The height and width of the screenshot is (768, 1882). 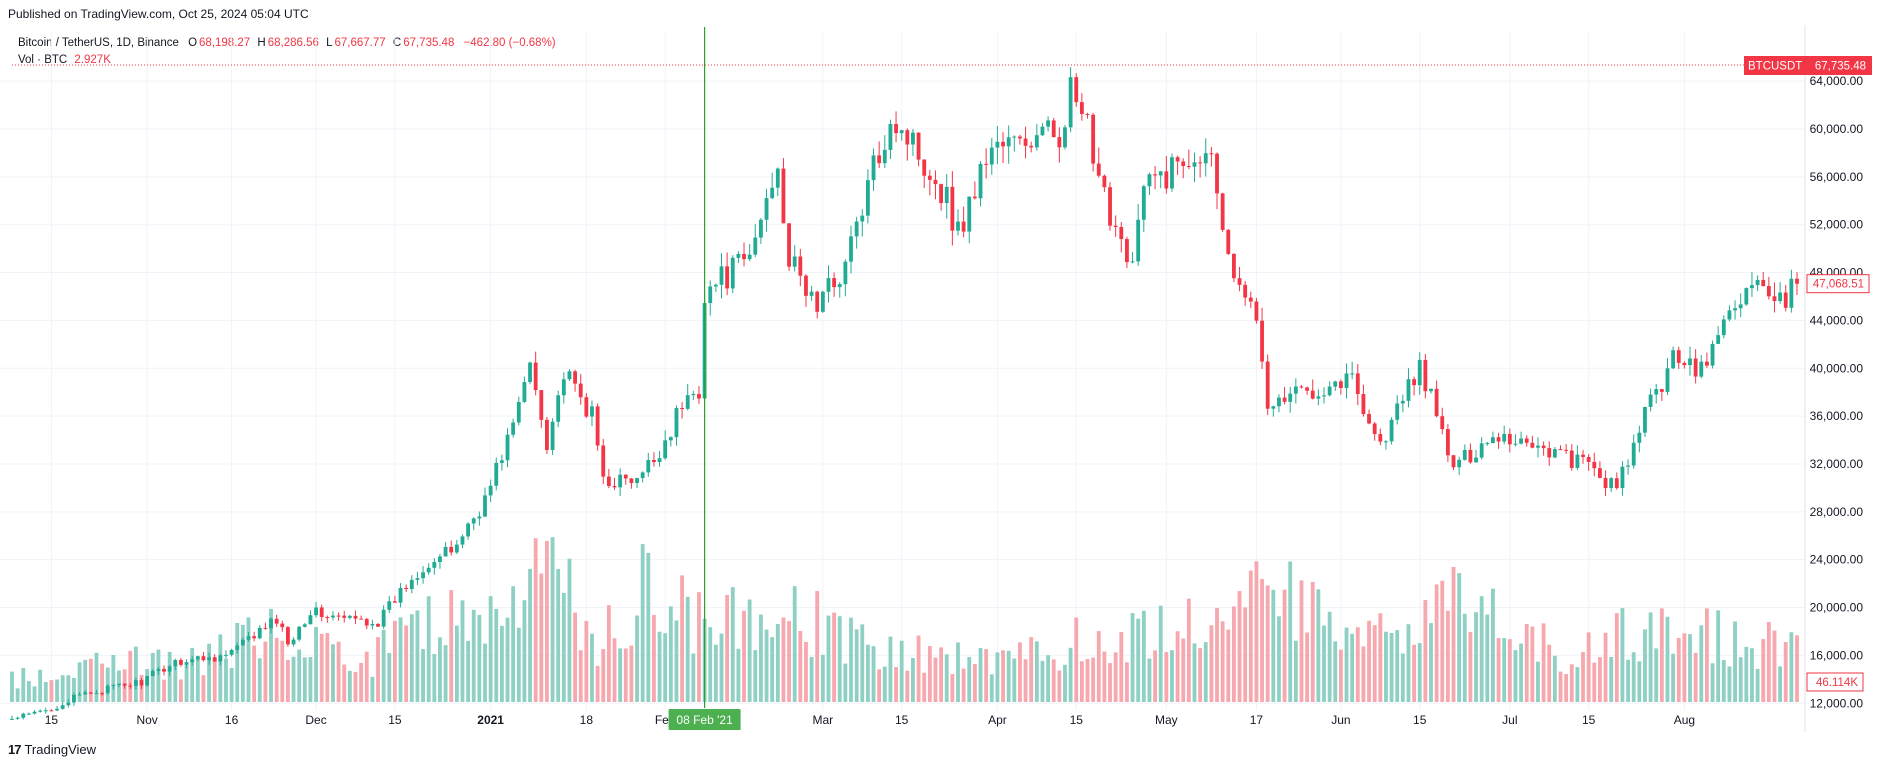 What do you see at coordinates (43, 60) in the screenshot?
I see `volume-label: Vol · BTC` at bounding box center [43, 60].